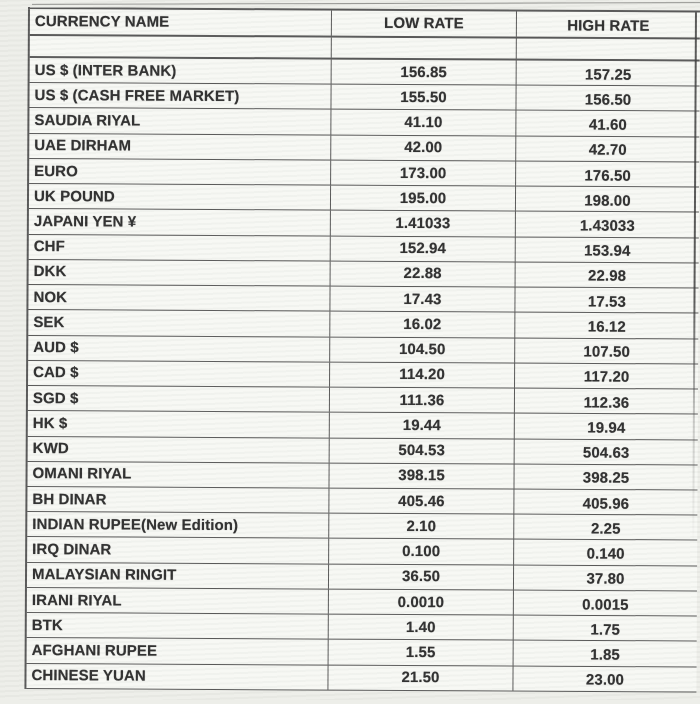 The height and width of the screenshot is (704, 700). I want to click on table-row: SGD $ 111.36 112.36, so click(363, 400).